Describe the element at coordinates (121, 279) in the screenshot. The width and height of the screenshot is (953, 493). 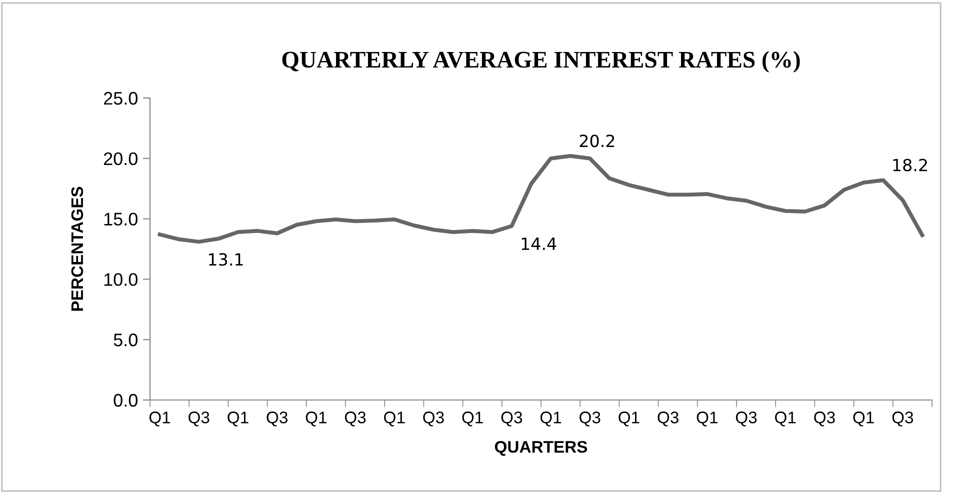
I see `y-tick-label: 10.0` at that location.